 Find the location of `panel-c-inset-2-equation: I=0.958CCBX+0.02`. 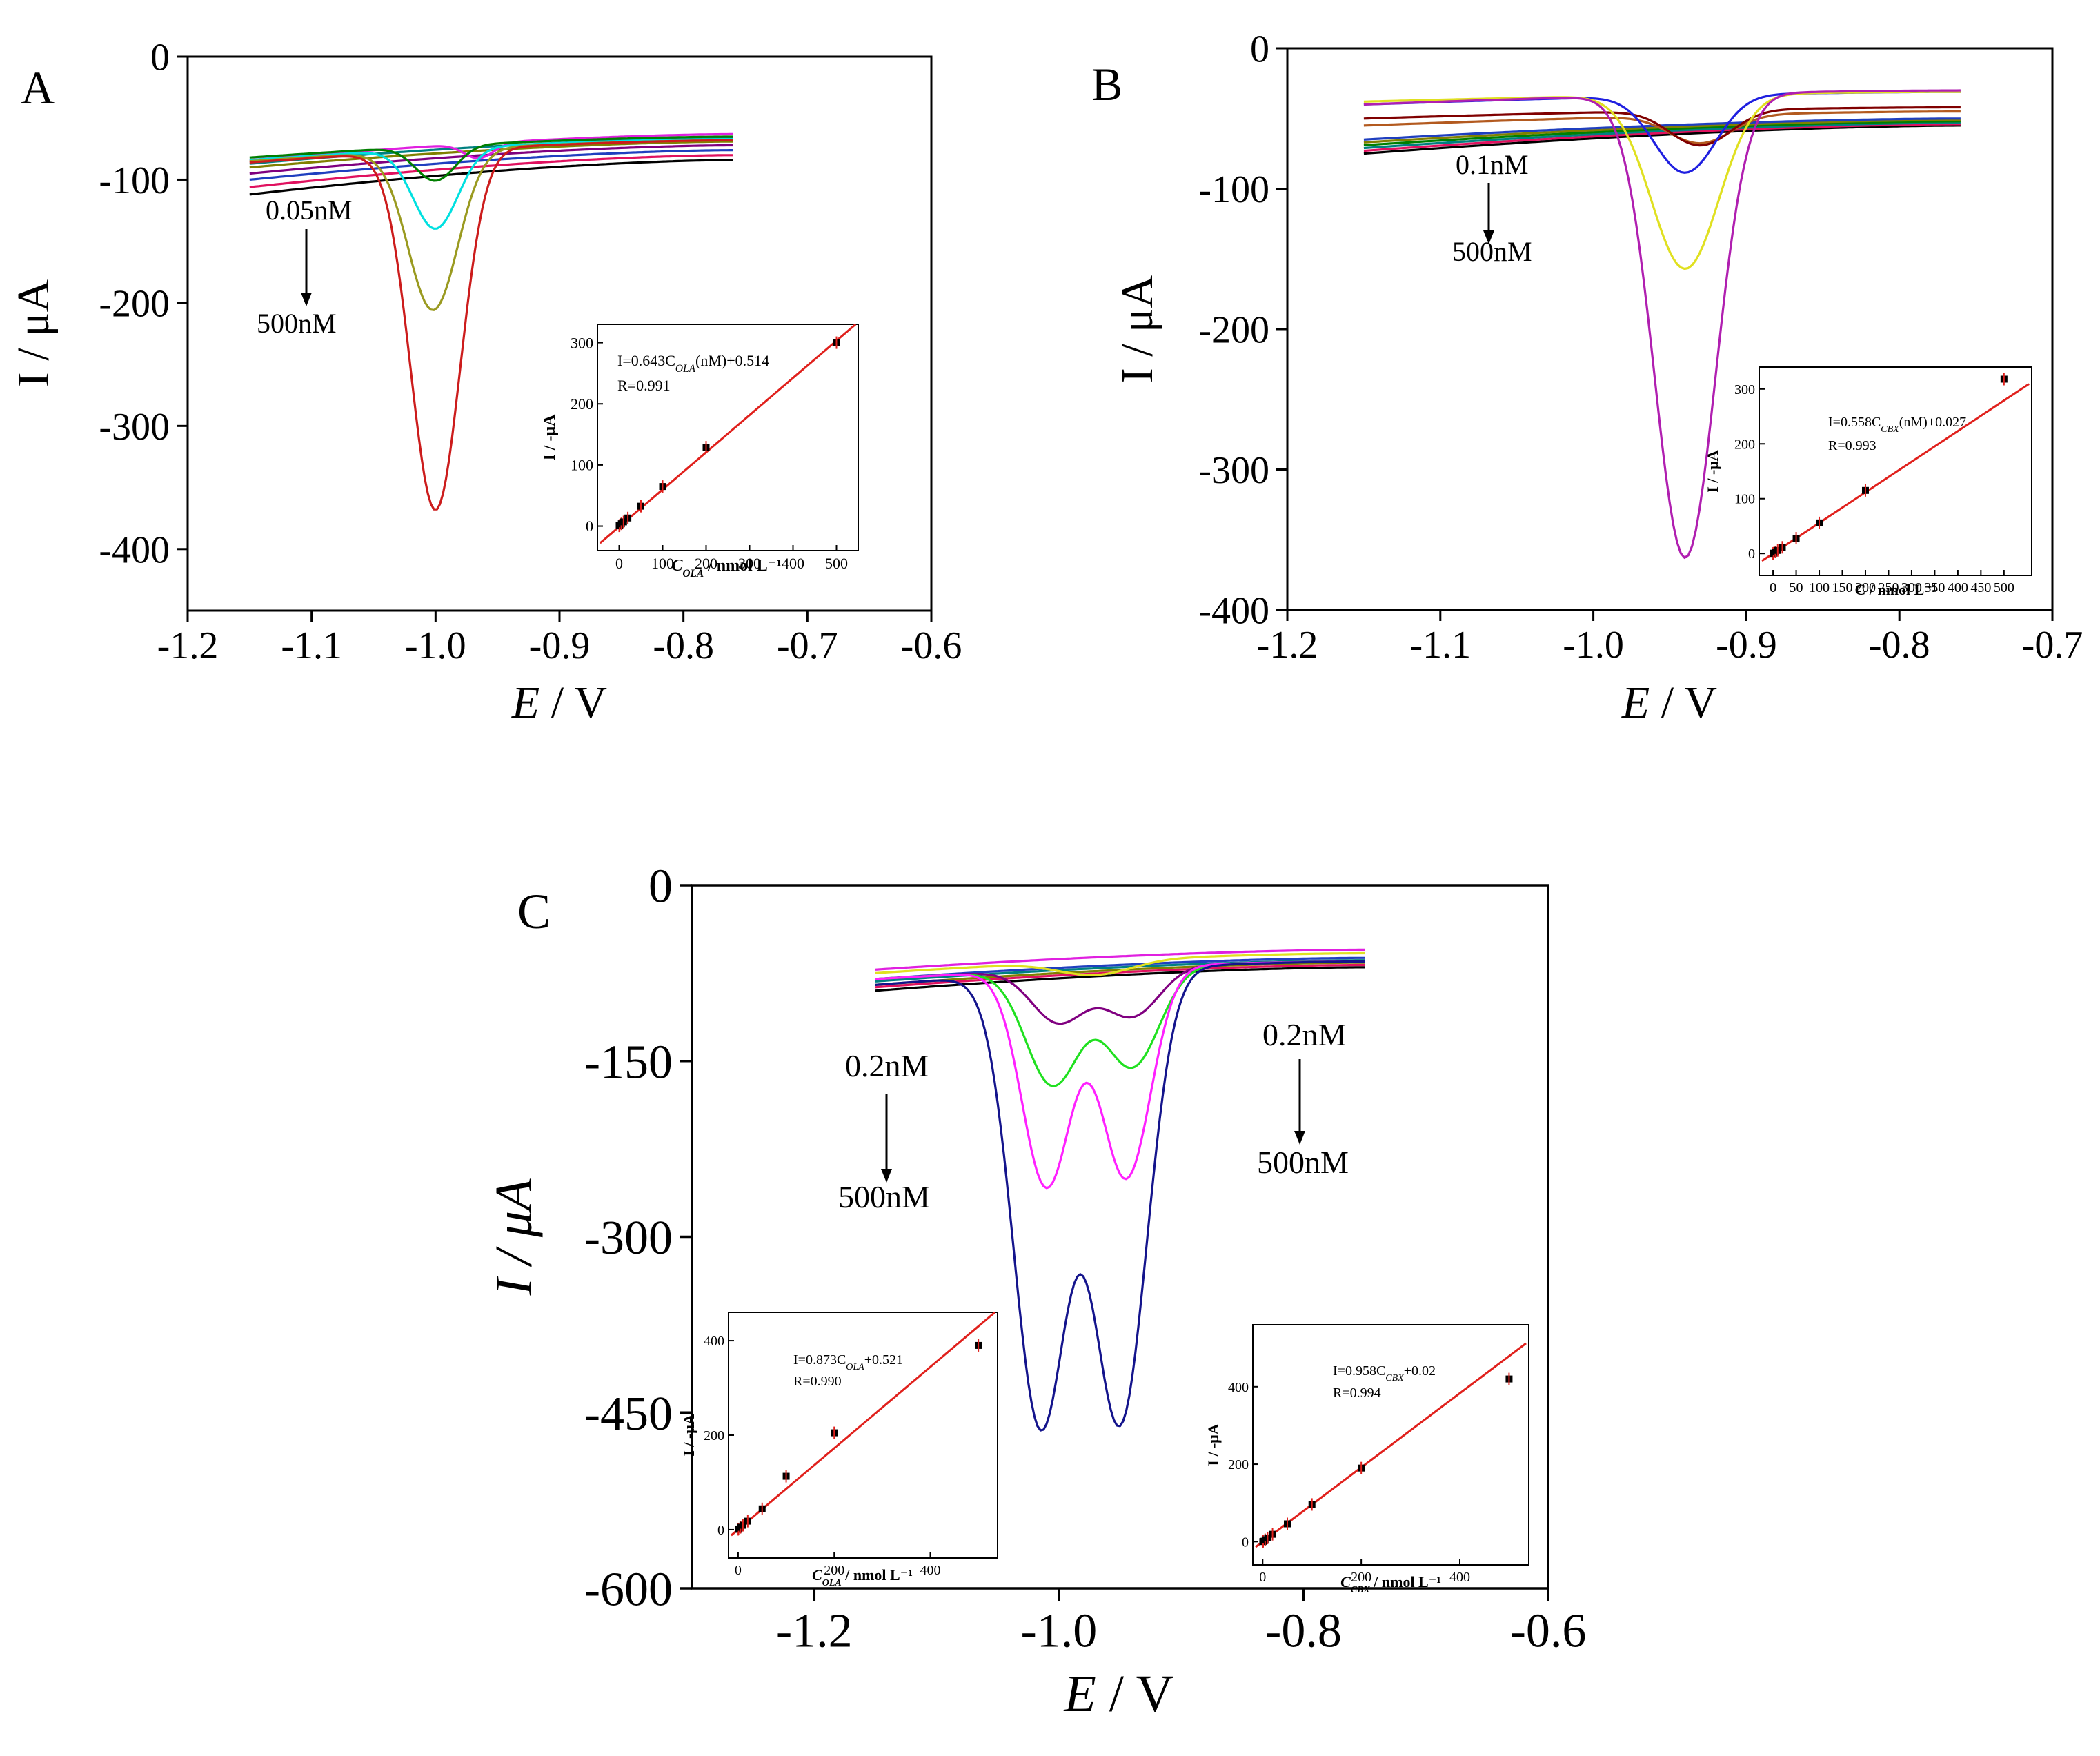

panel-c-inset-2-equation: I=0.958CCBX+0.02 is located at coordinates (1384, 1373).